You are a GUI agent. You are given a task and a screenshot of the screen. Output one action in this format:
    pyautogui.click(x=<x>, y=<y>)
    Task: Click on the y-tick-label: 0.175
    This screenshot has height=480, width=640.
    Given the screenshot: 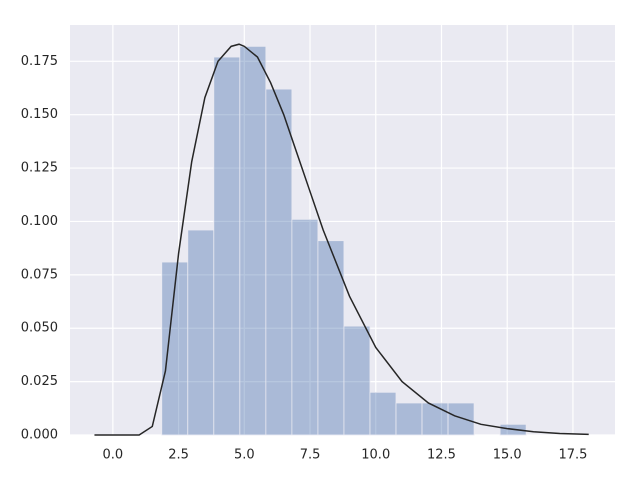 What is the action you would take?
    pyautogui.click(x=39, y=61)
    